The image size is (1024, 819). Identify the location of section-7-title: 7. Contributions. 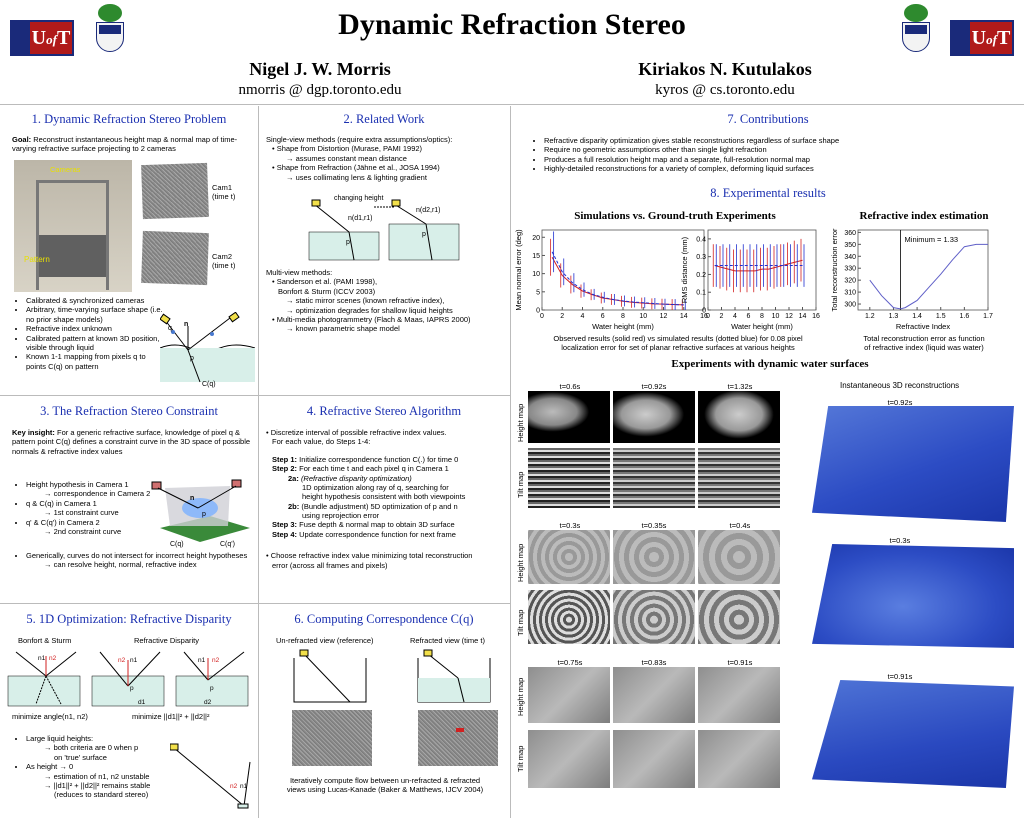
(768, 119).